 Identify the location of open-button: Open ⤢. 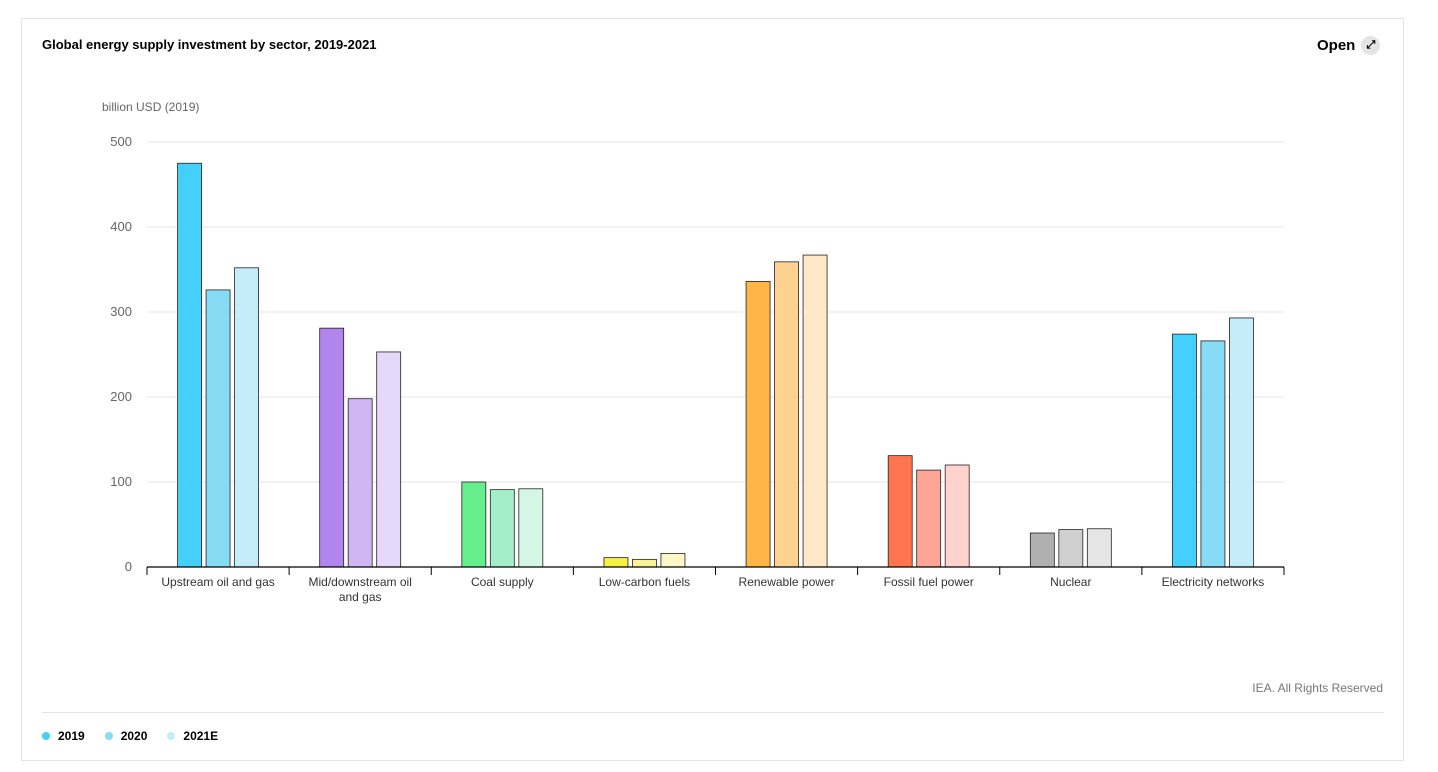
(1349, 45).